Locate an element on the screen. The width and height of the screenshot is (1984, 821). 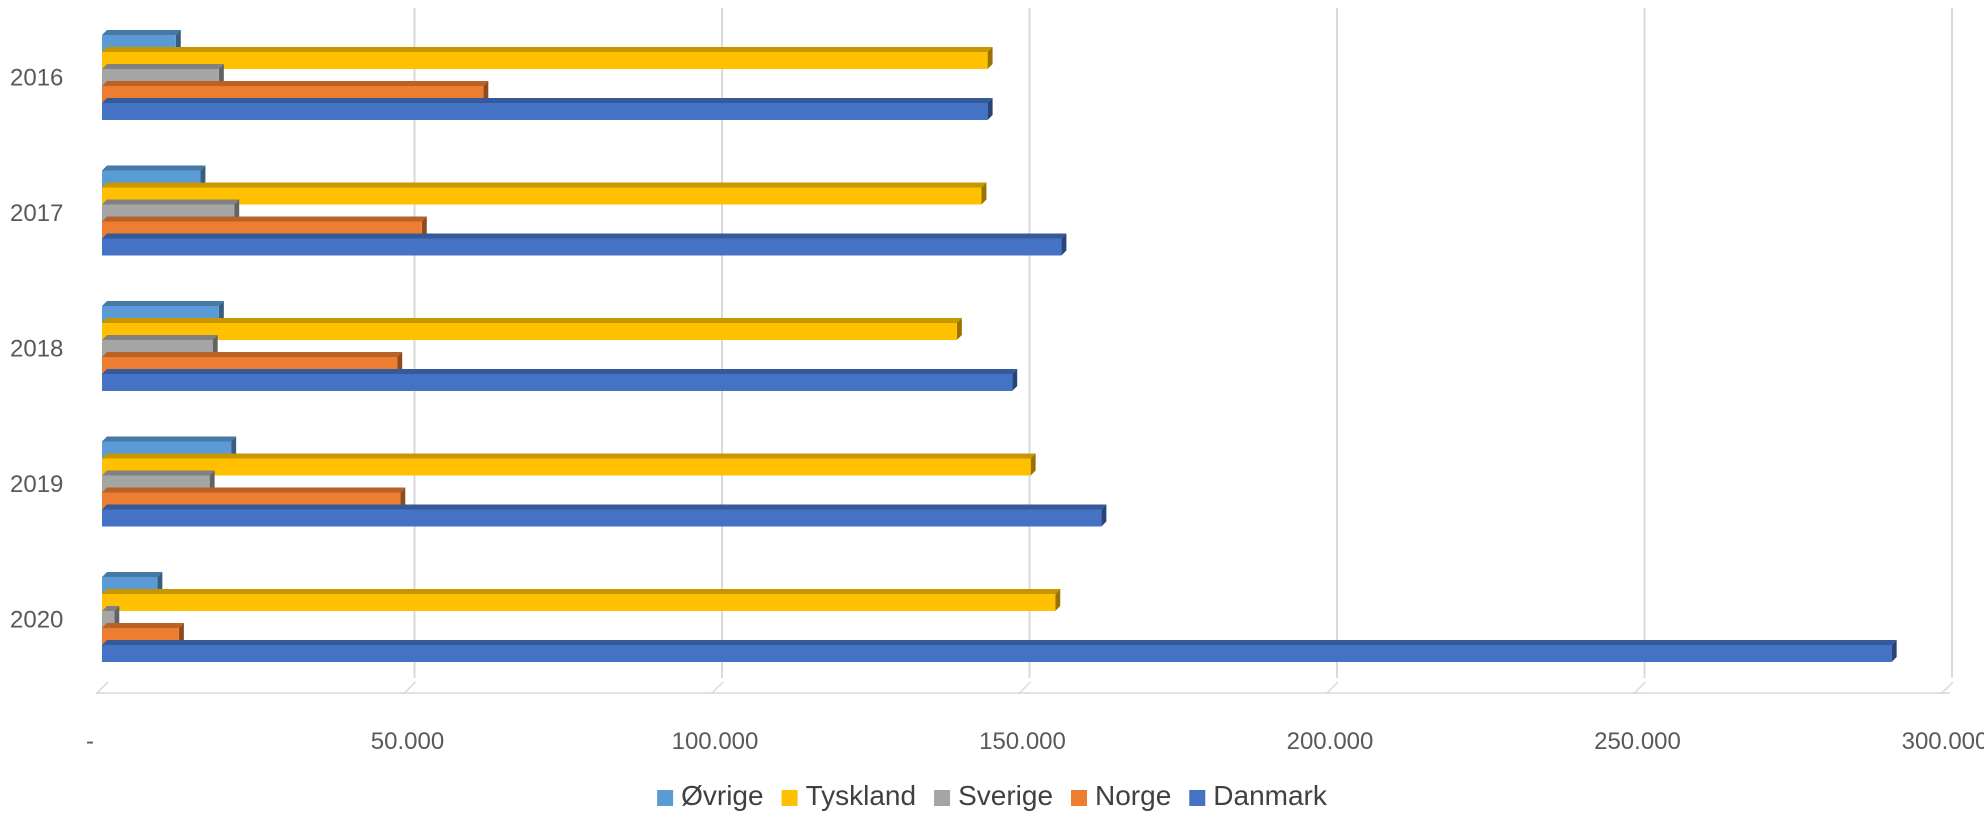
y-tick-label: 2019 is located at coordinates (36, 484).